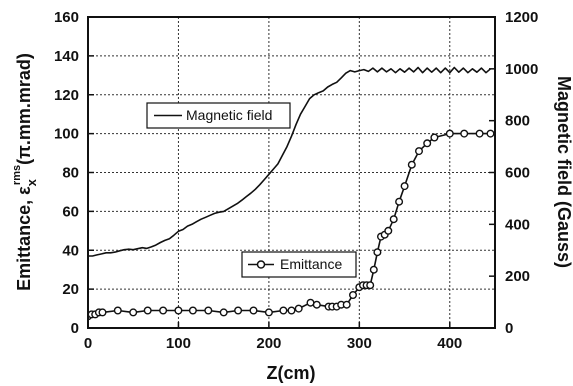  I want to click on y-left-tick-label: 140, so click(66, 56).